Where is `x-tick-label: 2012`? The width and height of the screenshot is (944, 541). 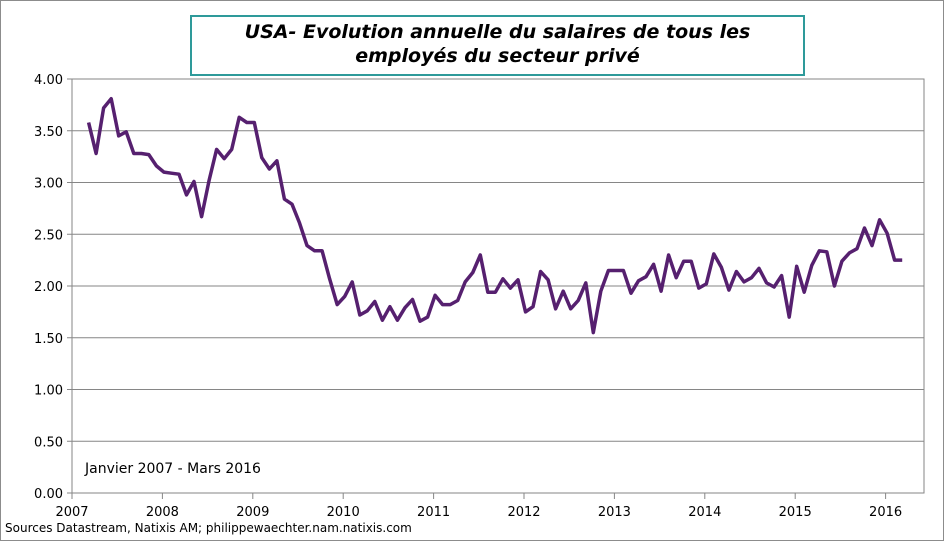
x-tick-label: 2012 is located at coordinates (523, 512).